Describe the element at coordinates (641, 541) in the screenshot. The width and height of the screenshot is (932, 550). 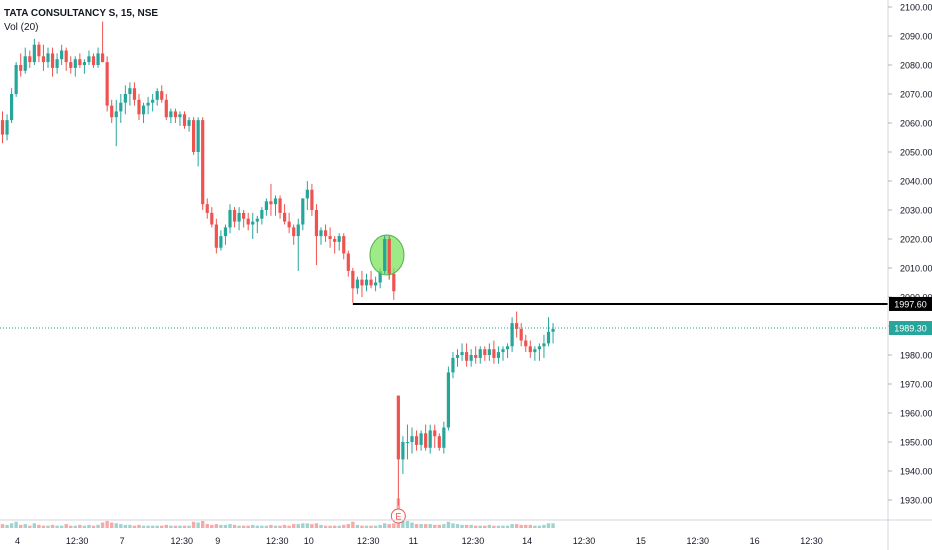
I see `x-tick-label: 15` at that location.